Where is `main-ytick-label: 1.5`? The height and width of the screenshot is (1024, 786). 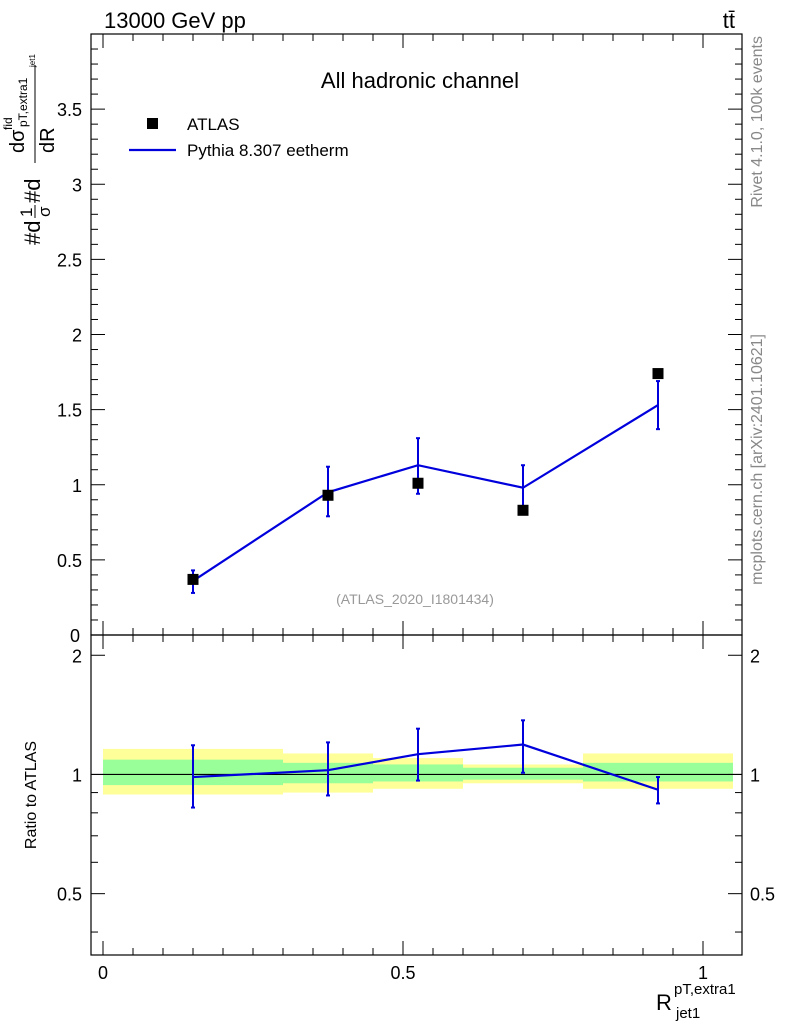 main-ytick-label: 1.5 is located at coordinates (69, 411).